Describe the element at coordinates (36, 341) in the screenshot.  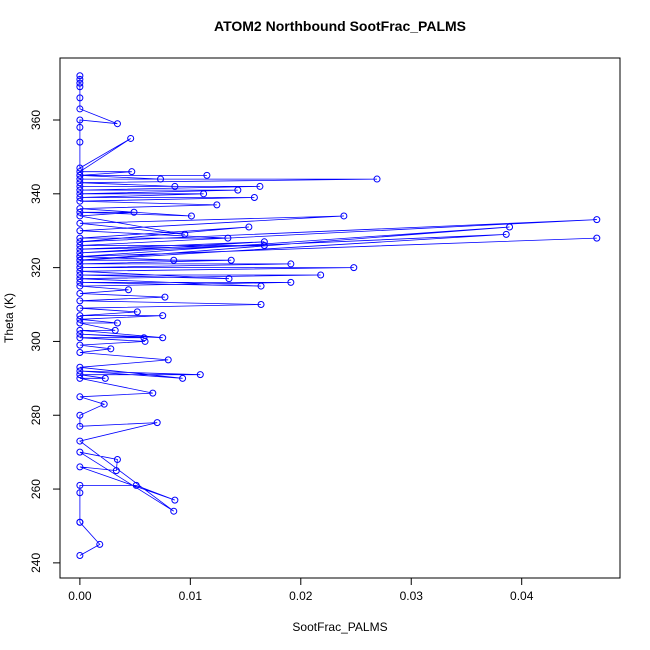
I see `y-tick-label: 300` at that location.